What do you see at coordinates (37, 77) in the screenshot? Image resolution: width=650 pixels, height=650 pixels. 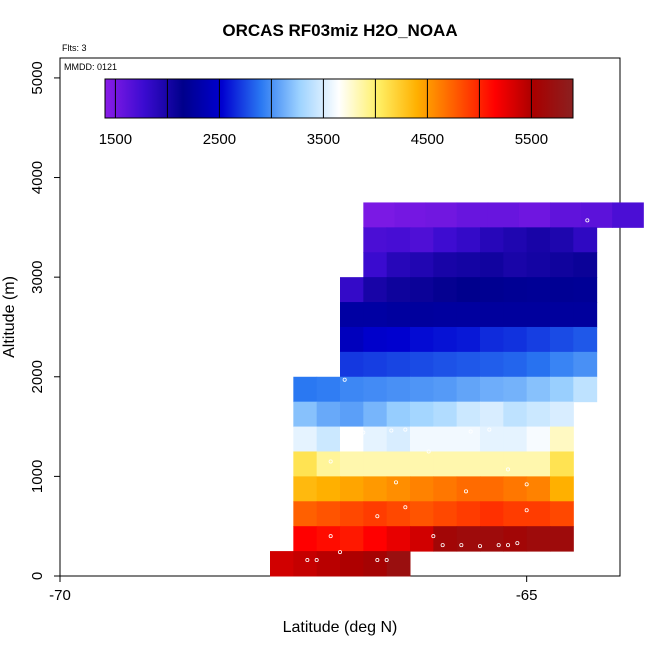 I see `y-tick-label: 5000` at bounding box center [37, 77].